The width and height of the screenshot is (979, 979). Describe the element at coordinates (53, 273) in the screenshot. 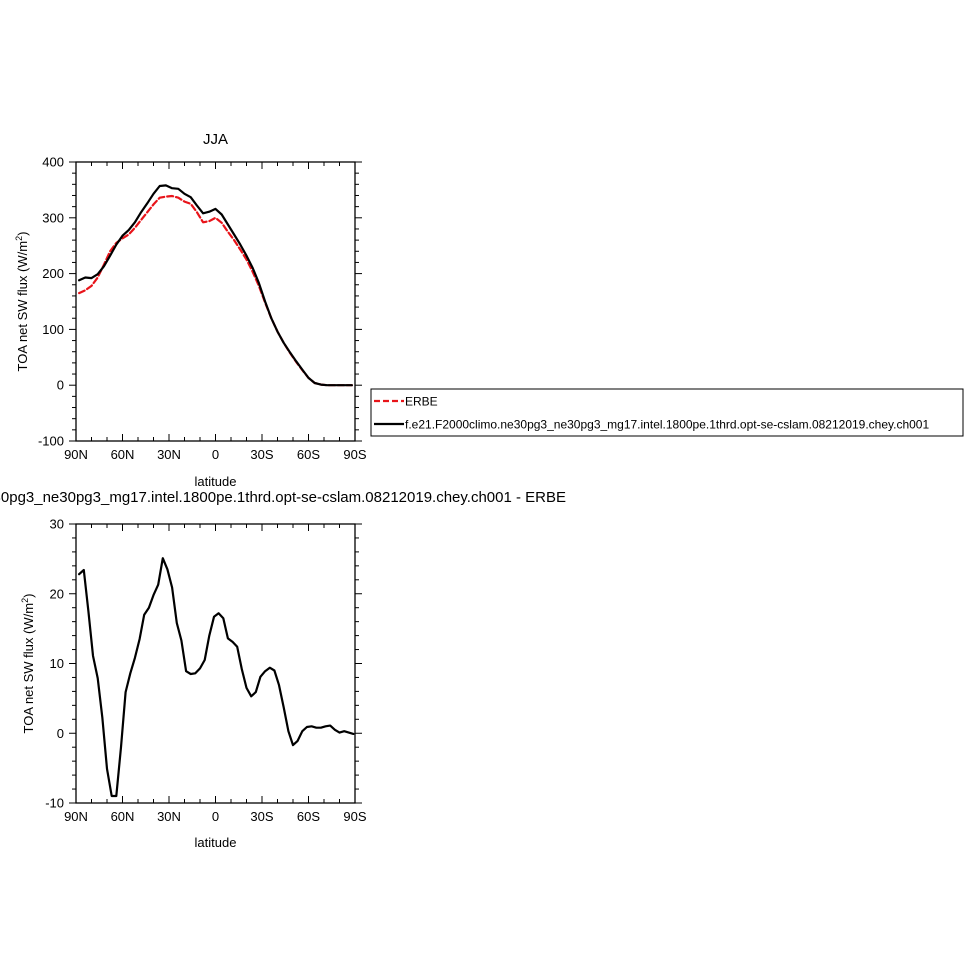

I see `y-tick-label: 200` at that location.